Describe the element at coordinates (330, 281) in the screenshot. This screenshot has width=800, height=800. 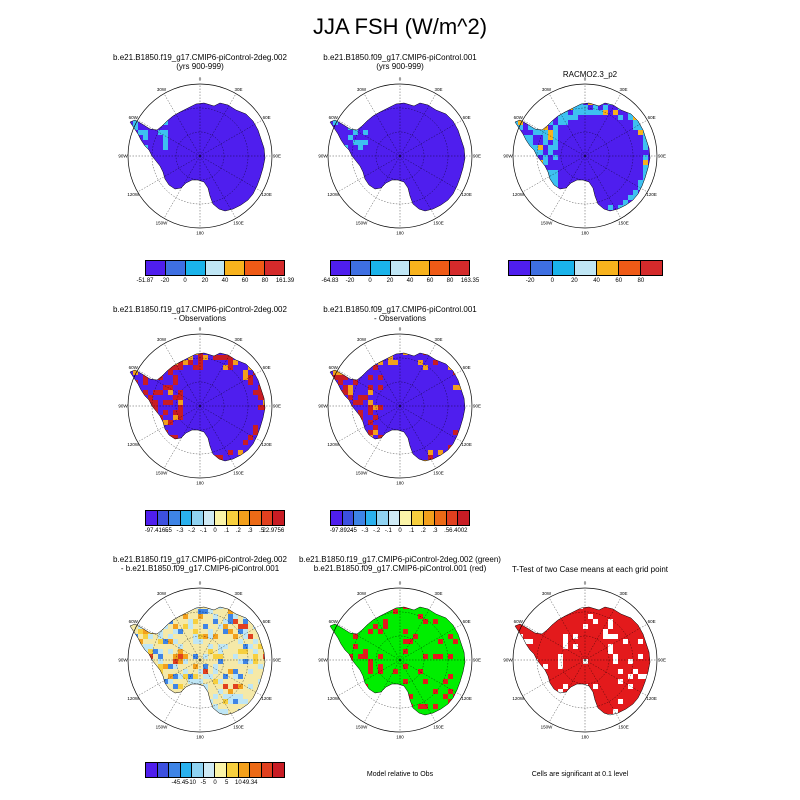
I see `colorbar-label: -64.83` at that location.